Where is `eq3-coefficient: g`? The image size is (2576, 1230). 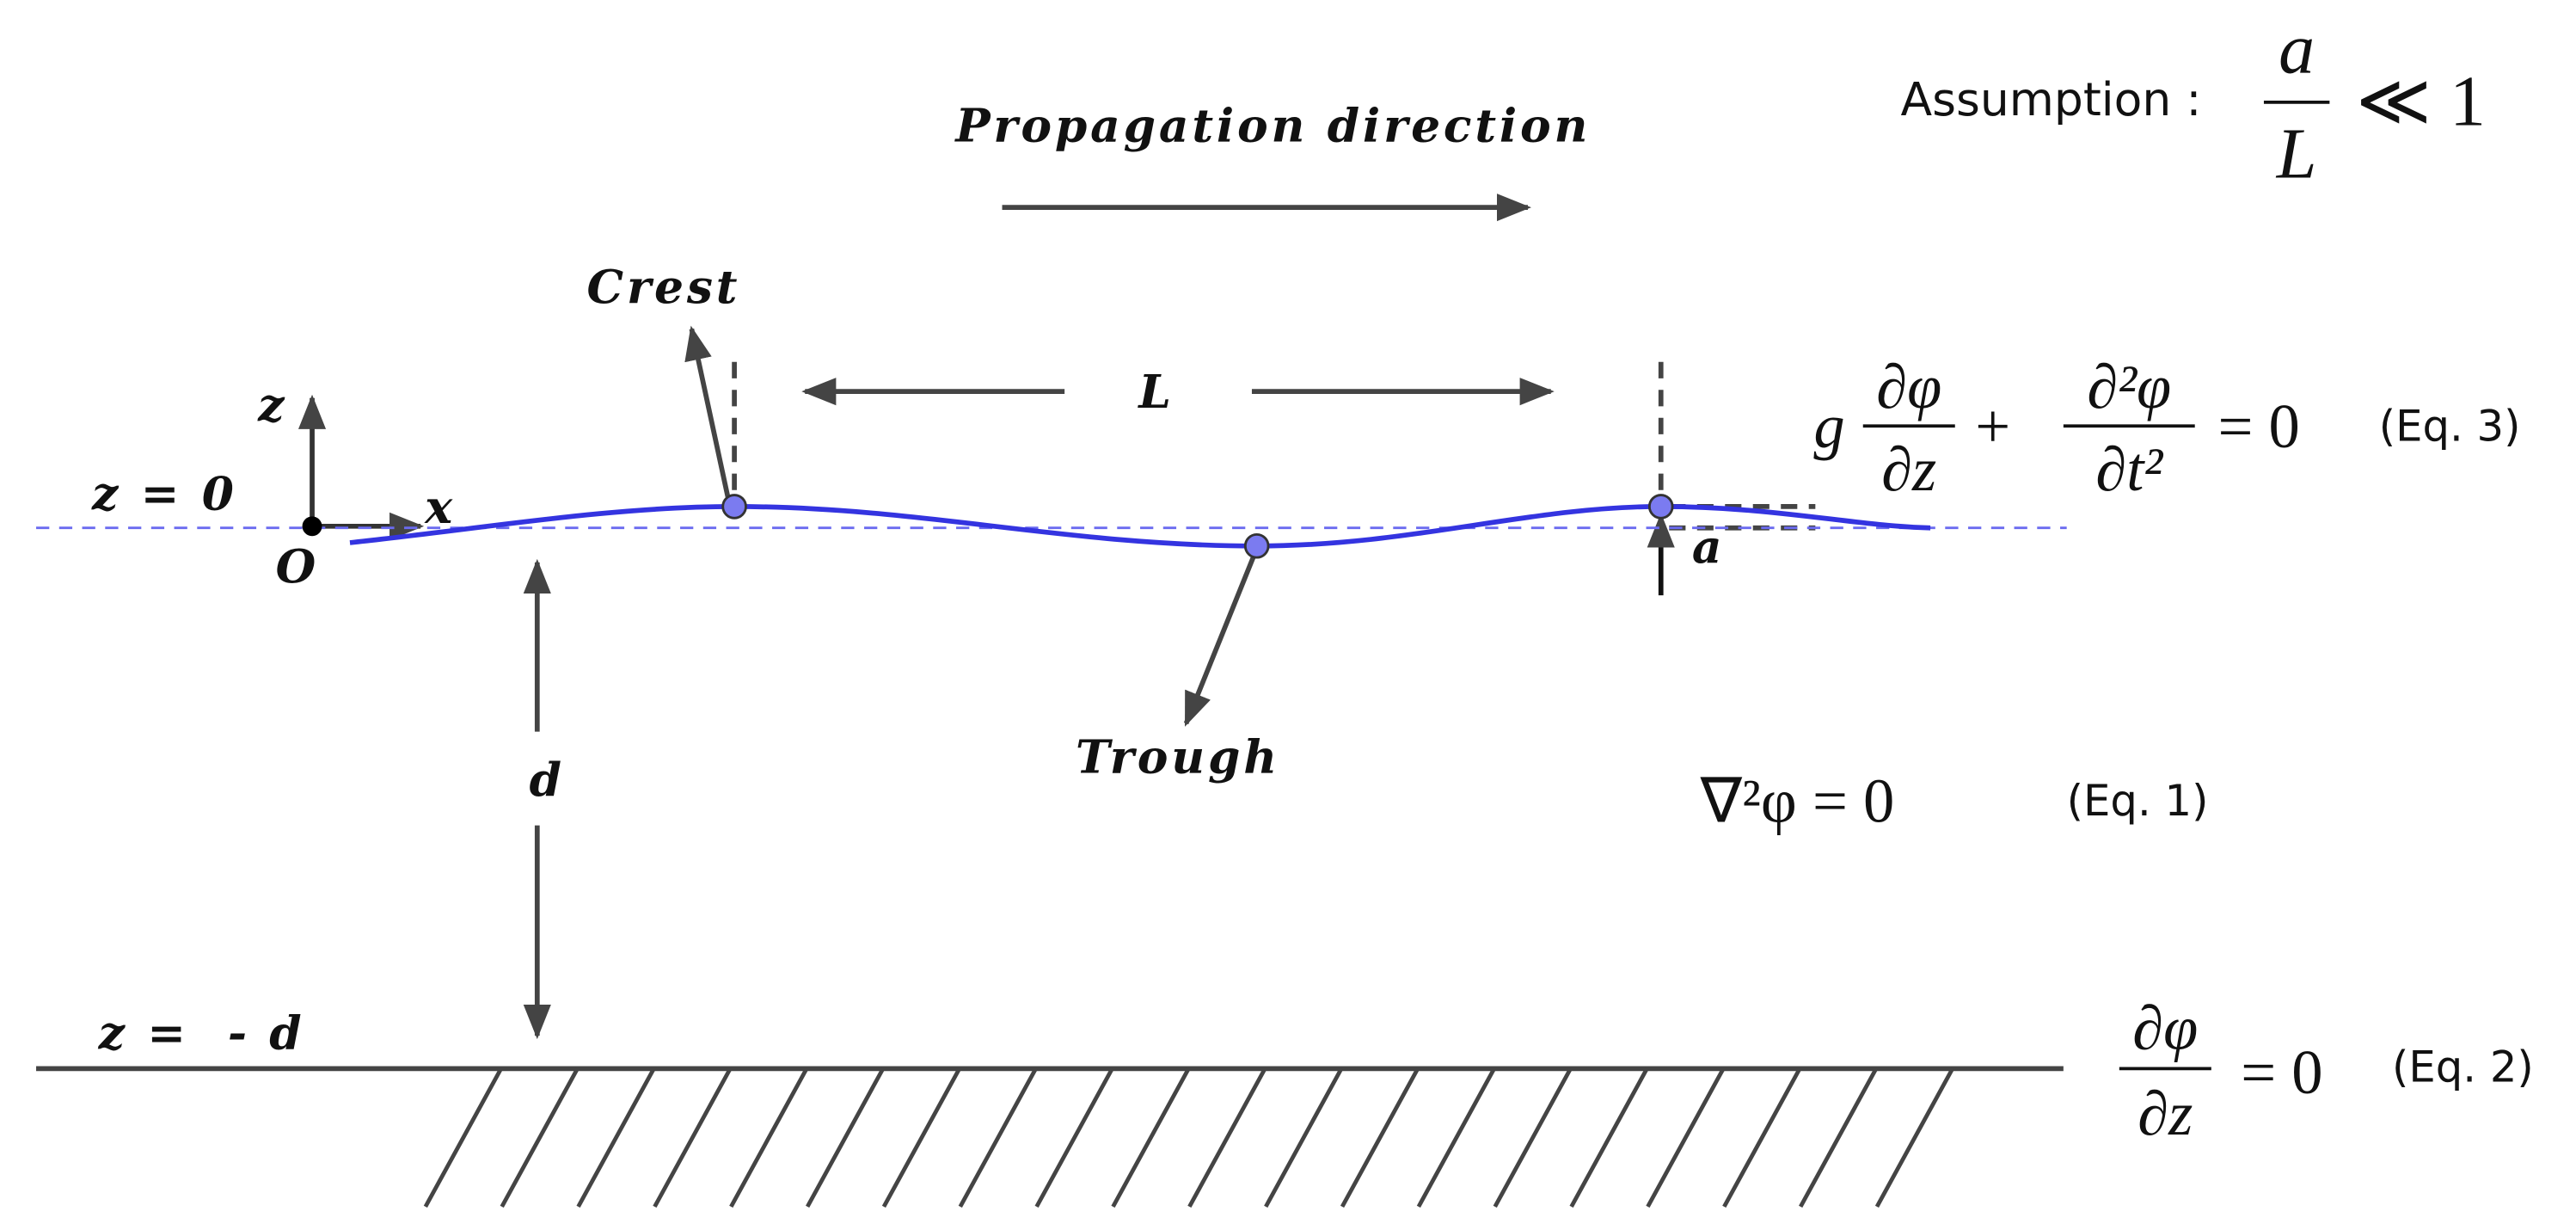
eq3-coefficient: g is located at coordinates (1828, 426).